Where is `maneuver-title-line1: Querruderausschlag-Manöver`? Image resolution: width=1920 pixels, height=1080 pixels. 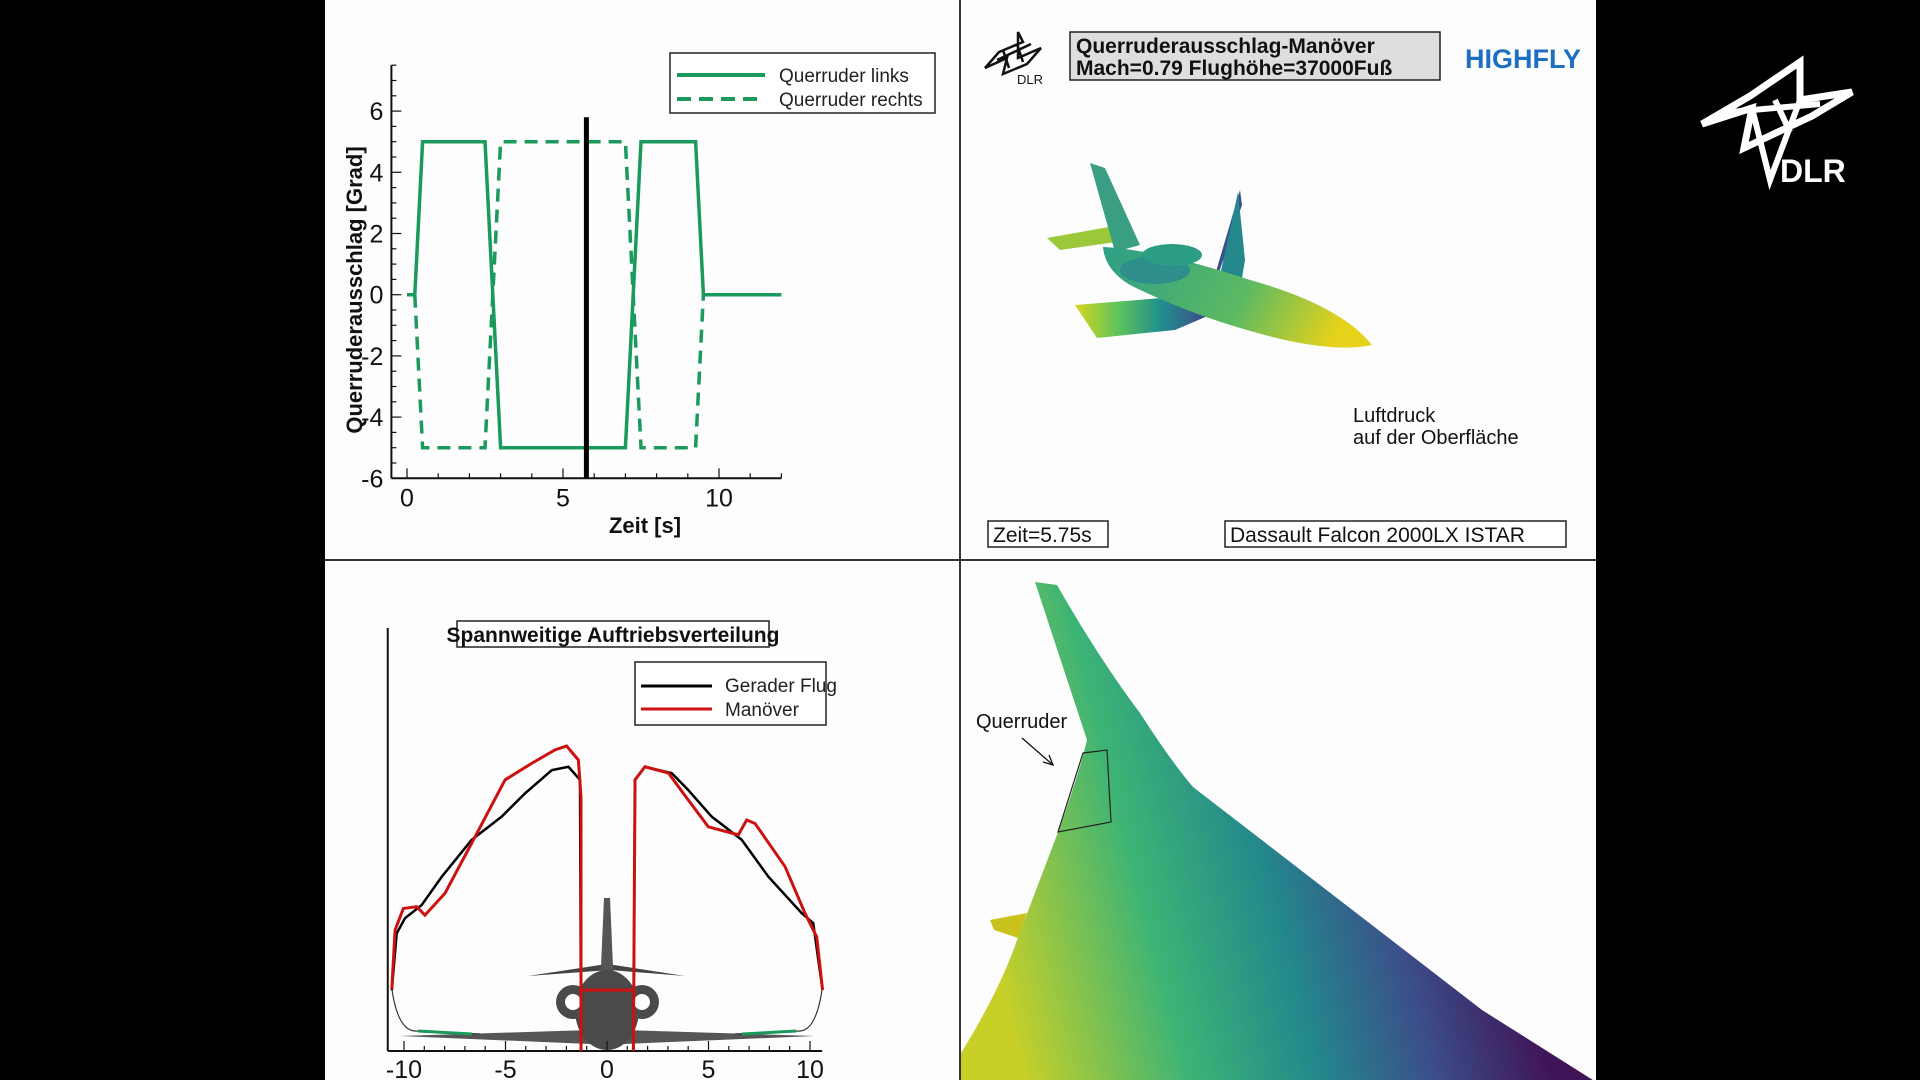 maneuver-title-line1: Querruderausschlag-Manöver is located at coordinates (1225, 46).